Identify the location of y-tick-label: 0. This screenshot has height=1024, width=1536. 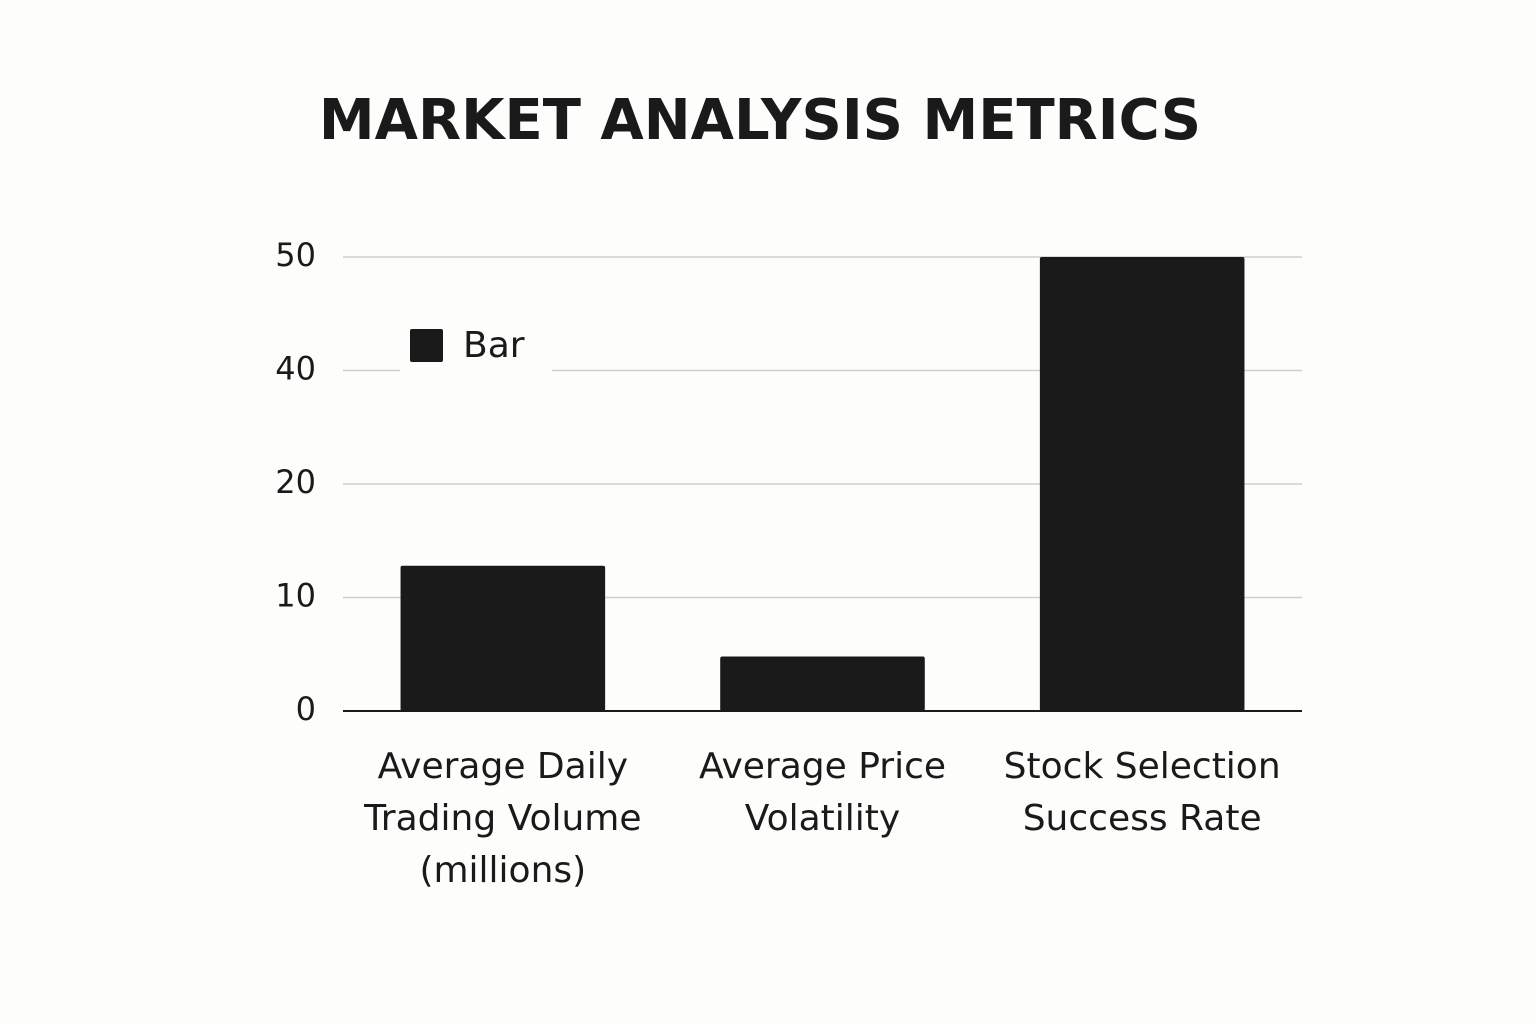
(306, 709).